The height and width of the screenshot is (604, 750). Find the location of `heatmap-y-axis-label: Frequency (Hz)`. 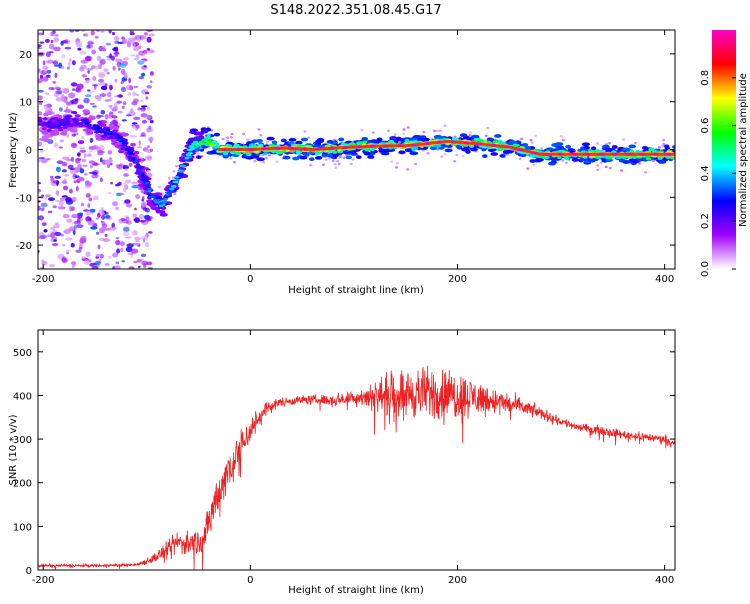

heatmap-y-axis-label: Frequency (Hz) is located at coordinates (13, 150).